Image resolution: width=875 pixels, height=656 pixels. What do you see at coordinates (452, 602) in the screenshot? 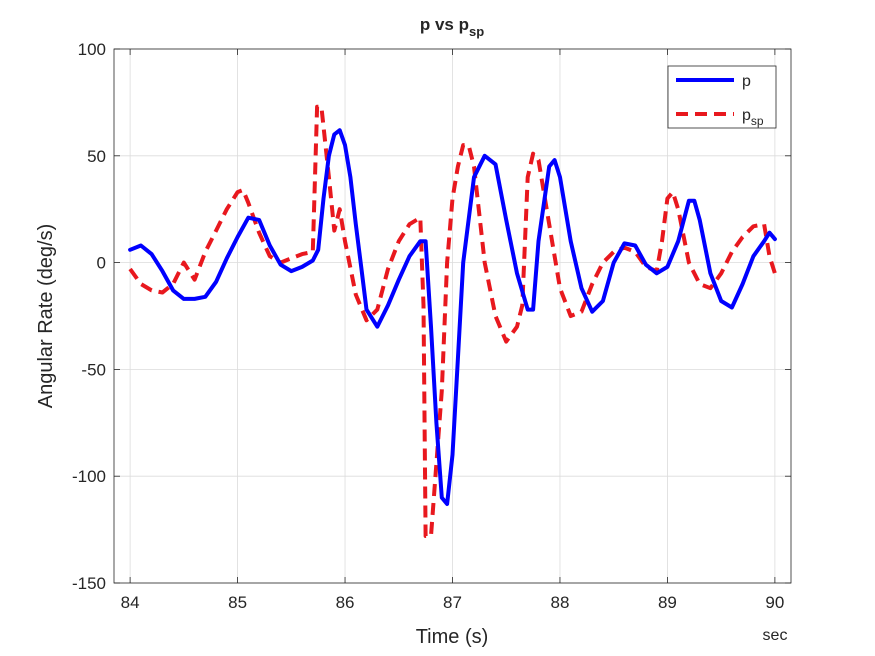
I see `x-tick-label: 87` at bounding box center [452, 602].